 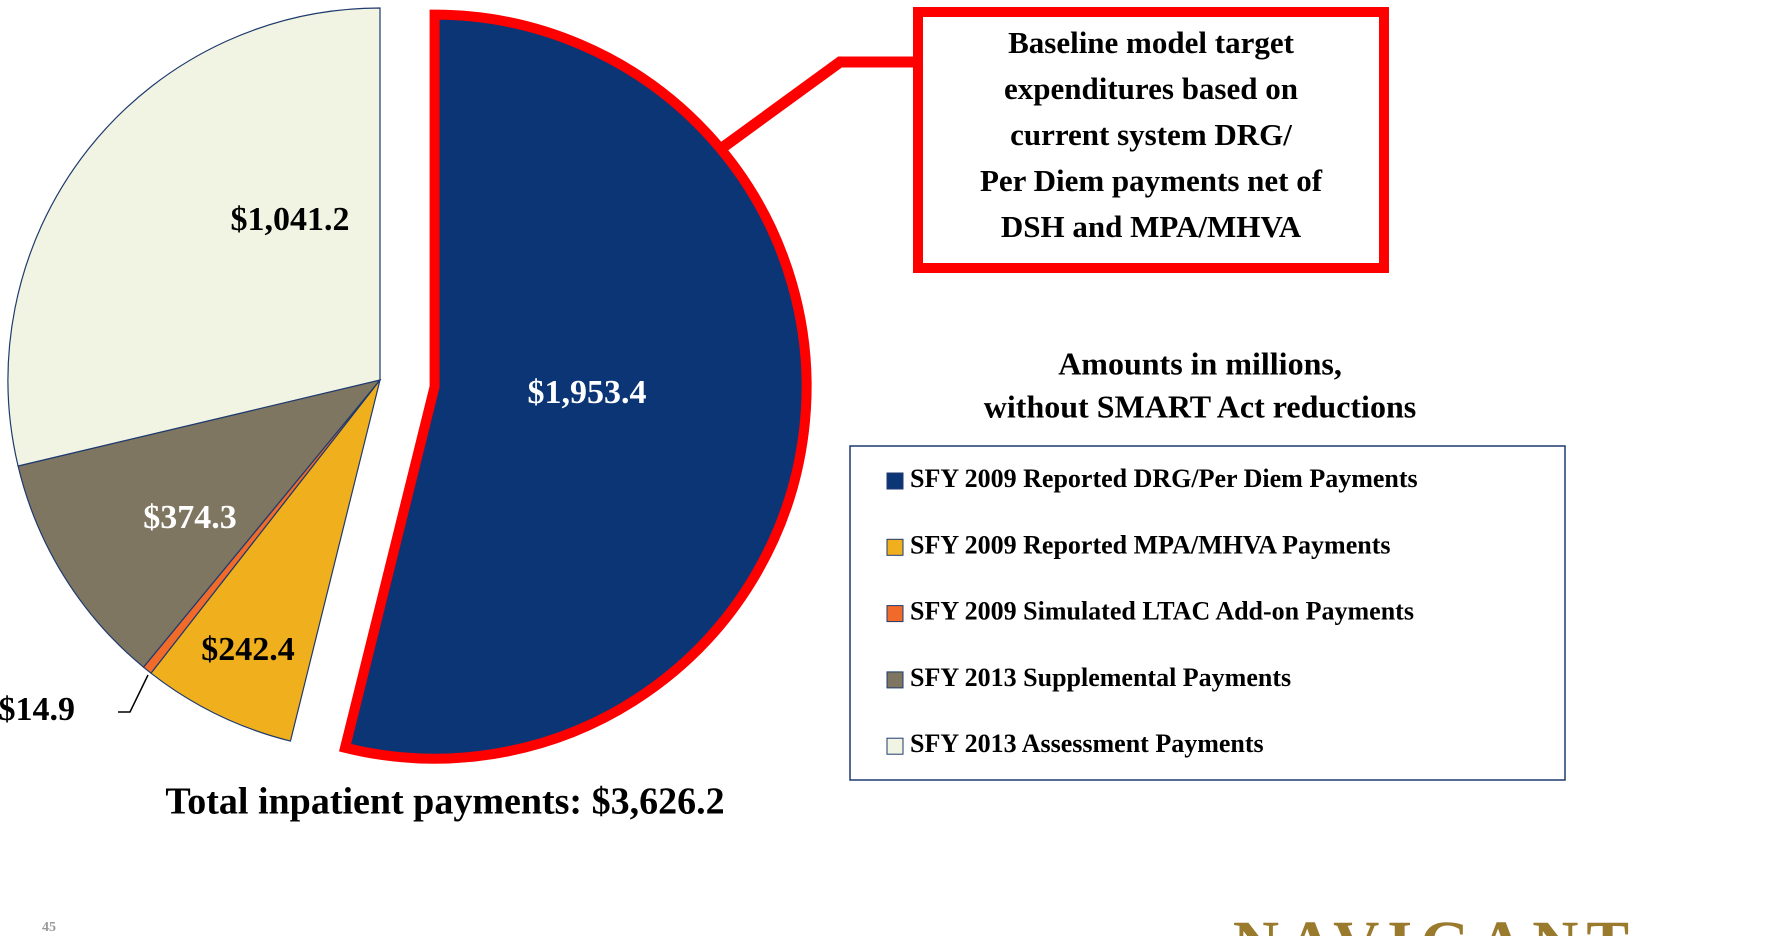 What do you see at coordinates (1151, 42) in the screenshot?
I see `callout-line: Baseline model target` at bounding box center [1151, 42].